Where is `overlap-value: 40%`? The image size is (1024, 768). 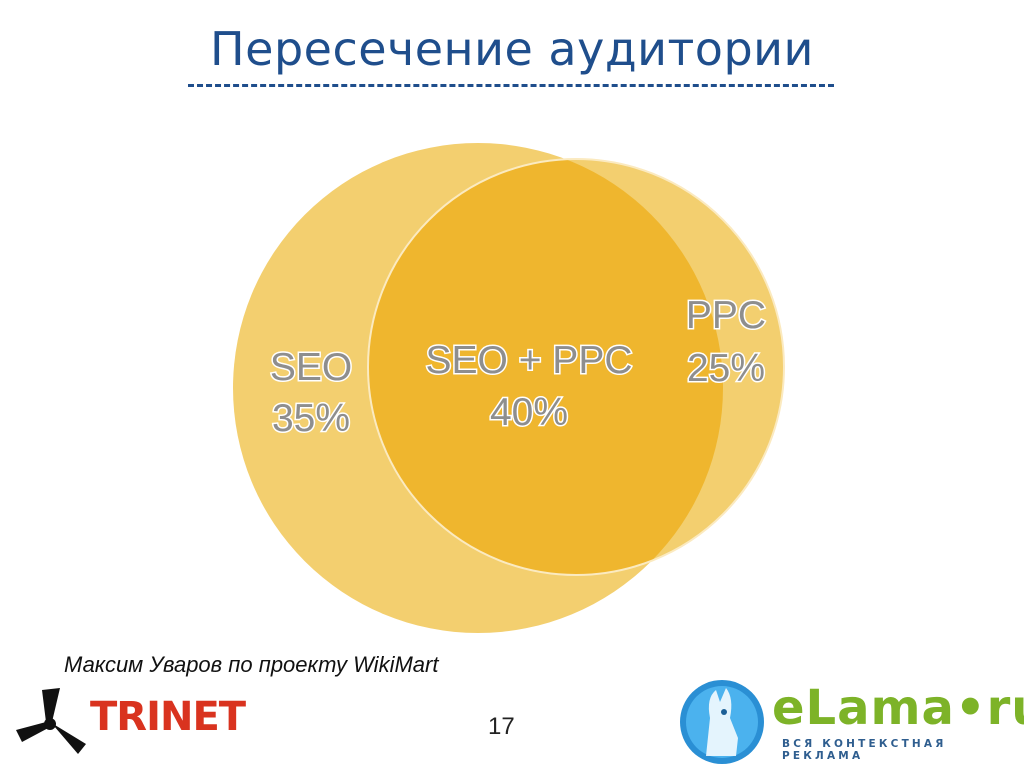 overlap-value: 40% is located at coordinates (529, 412).